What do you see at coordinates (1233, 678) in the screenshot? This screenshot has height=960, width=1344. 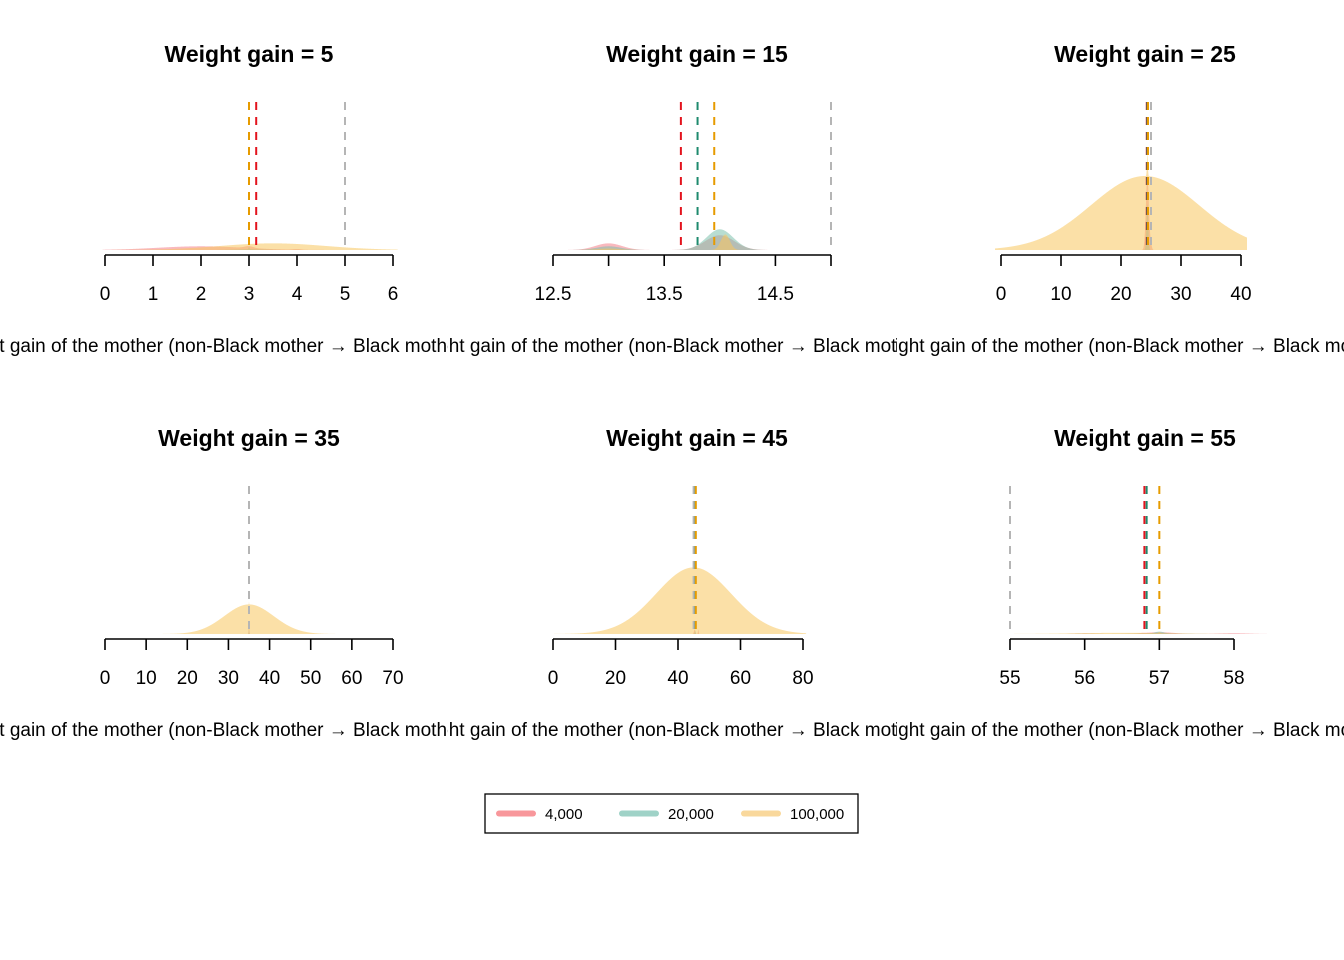 I see `tick-label: 58` at bounding box center [1233, 678].